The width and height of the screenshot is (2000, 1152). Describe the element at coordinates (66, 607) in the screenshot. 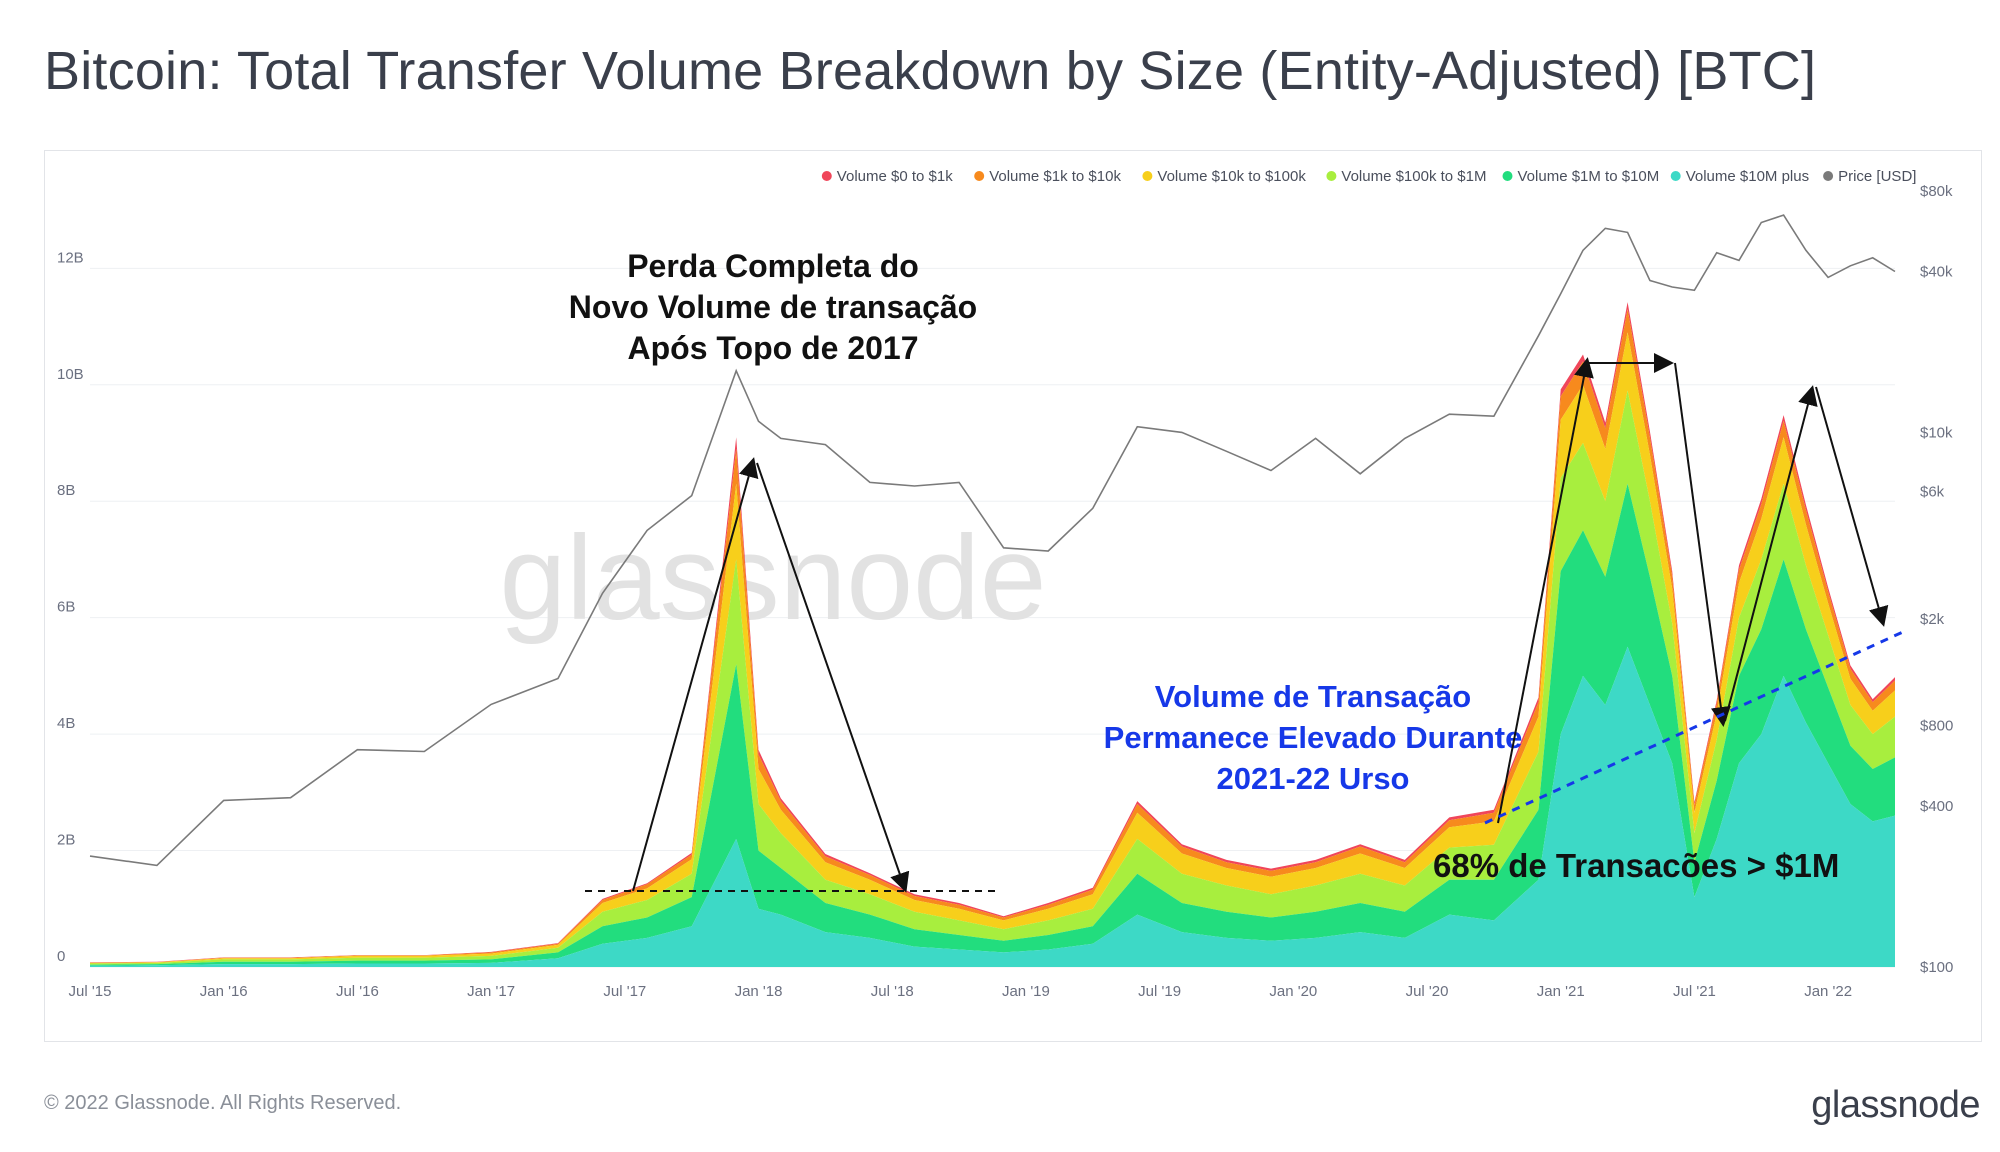

I see `y-left-tick-label: 6B` at that location.